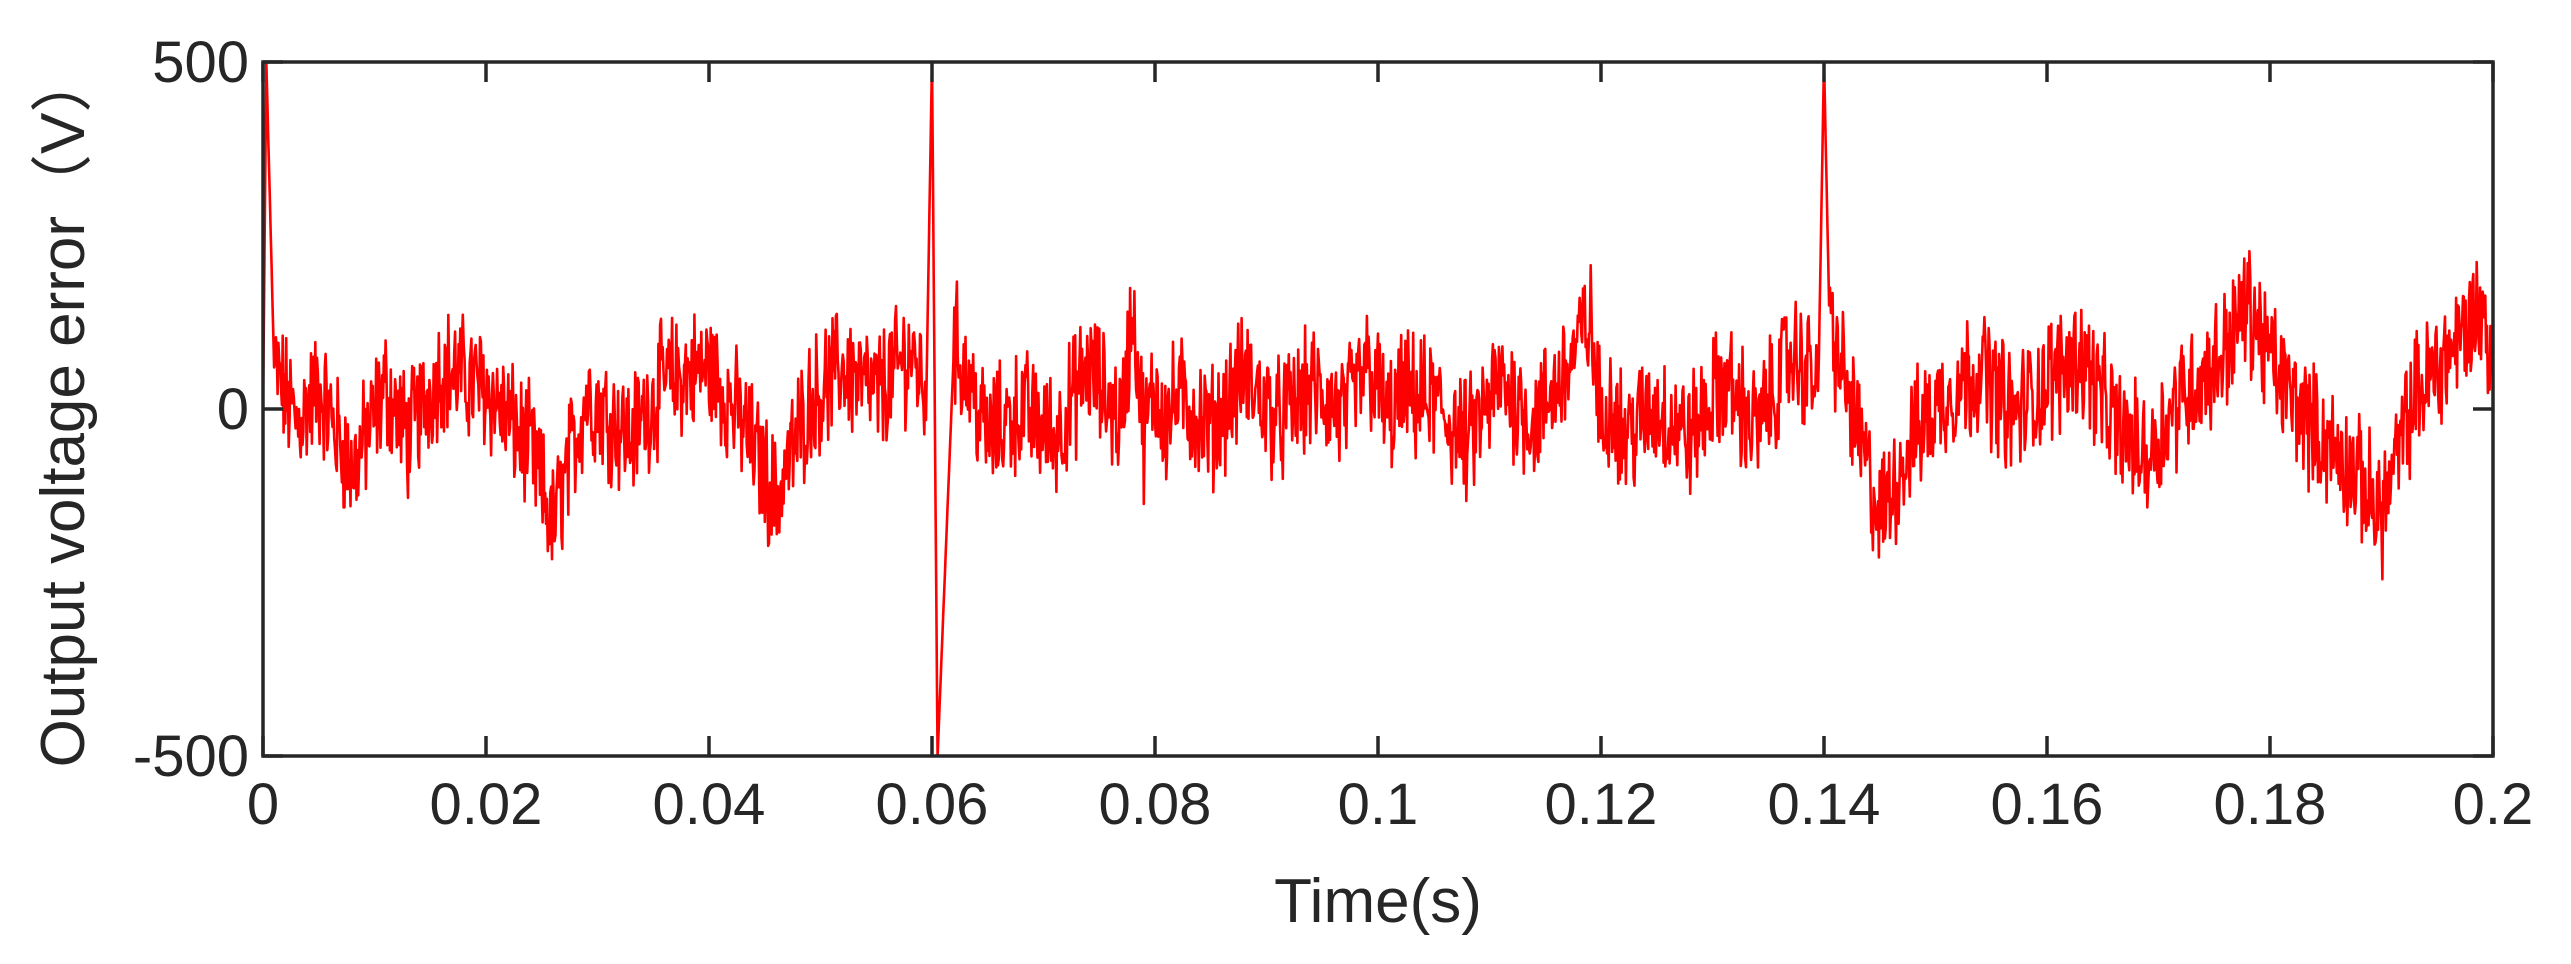 The height and width of the screenshot is (964, 2571). What do you see at coordinates (191, 756) in the screenshot?
I see `y-tick-label: -500` at bounding box center [191, 756].